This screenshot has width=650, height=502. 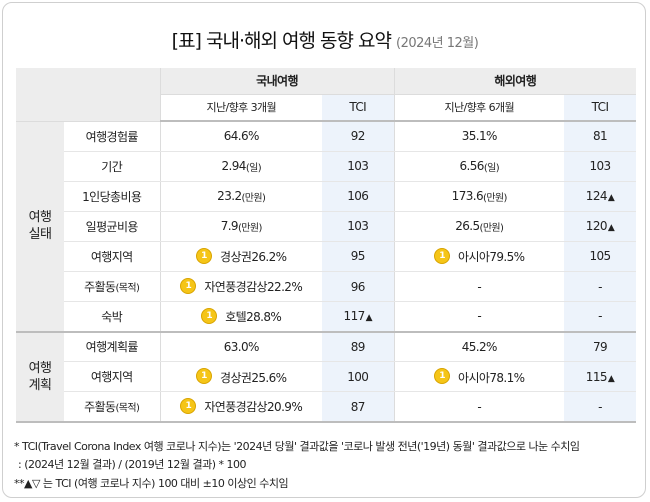 I want to click on domestic-value-cell: 7.9 (만원), so click(x=240, y=226).